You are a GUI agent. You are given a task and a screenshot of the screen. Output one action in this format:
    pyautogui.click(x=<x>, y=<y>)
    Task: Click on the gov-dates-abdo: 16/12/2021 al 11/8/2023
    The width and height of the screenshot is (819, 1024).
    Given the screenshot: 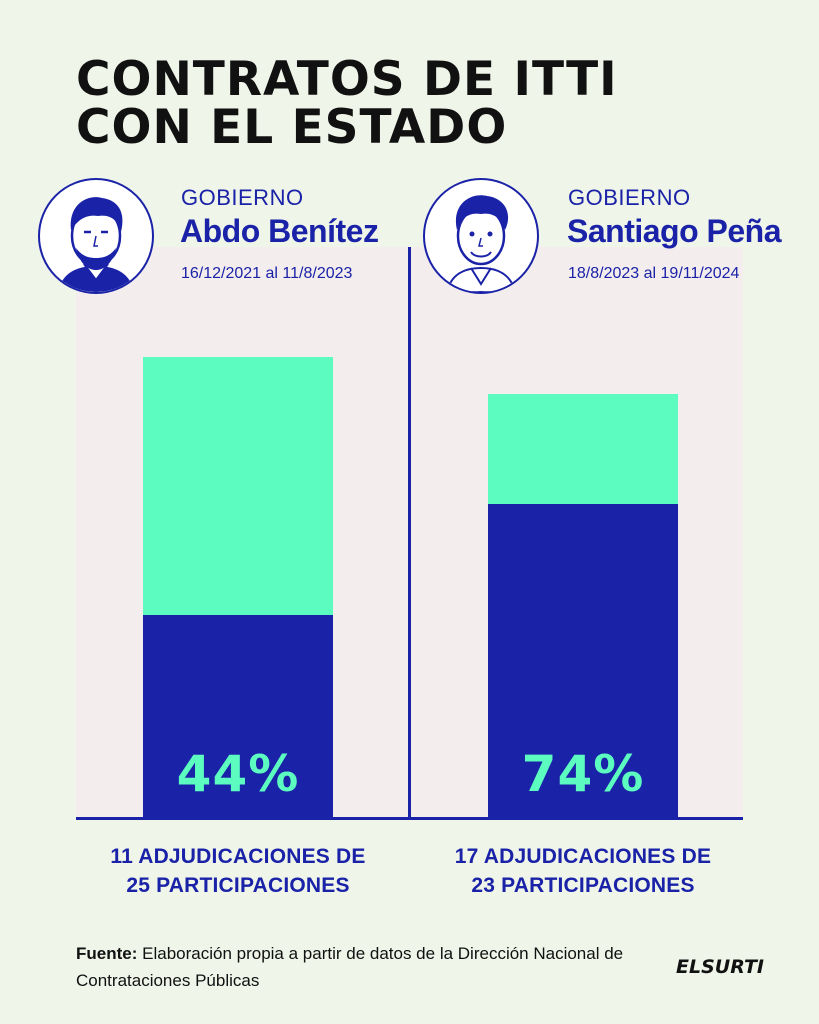 What is the action you would take?
    pyautogui.click(x=267, y=273)
    